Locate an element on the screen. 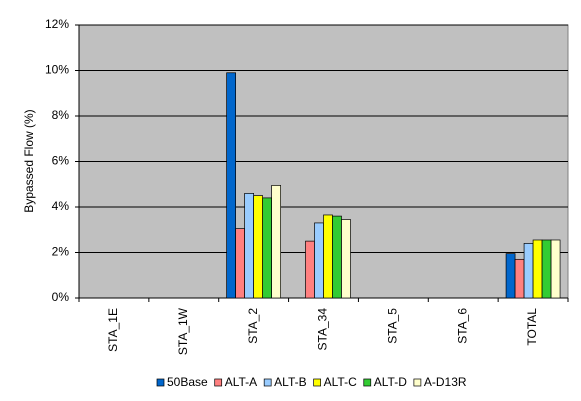 This screenshot has width=581, height=401. x-tick-label: STA_2 is located at coordinates (253, 326).